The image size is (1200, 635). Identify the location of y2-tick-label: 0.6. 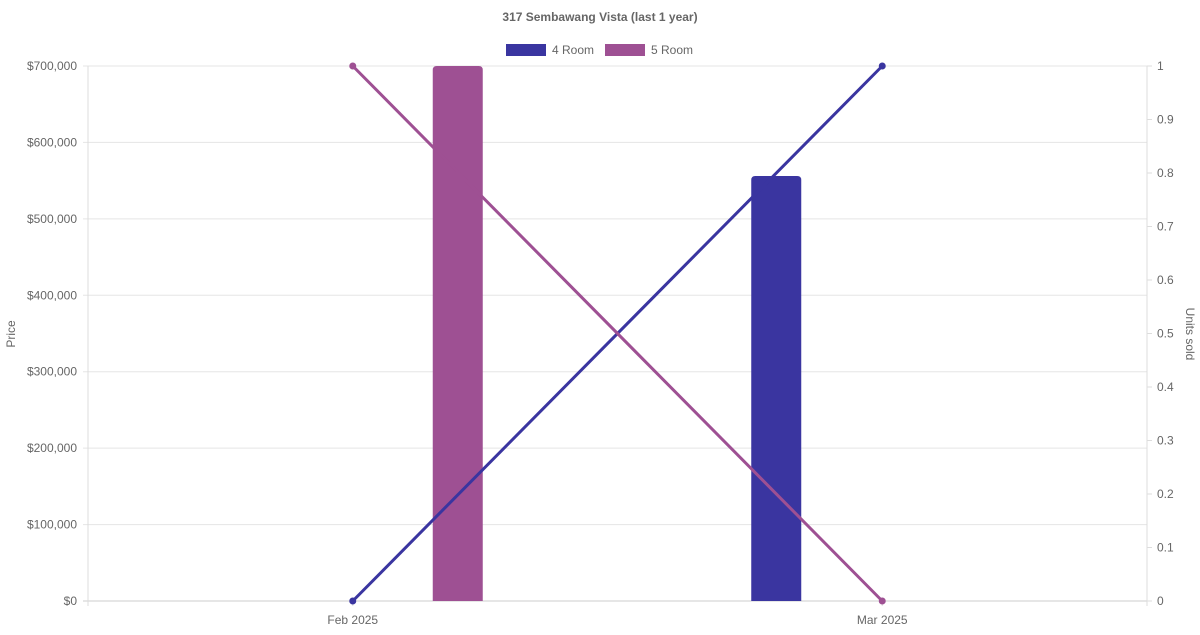
(1165, 280).